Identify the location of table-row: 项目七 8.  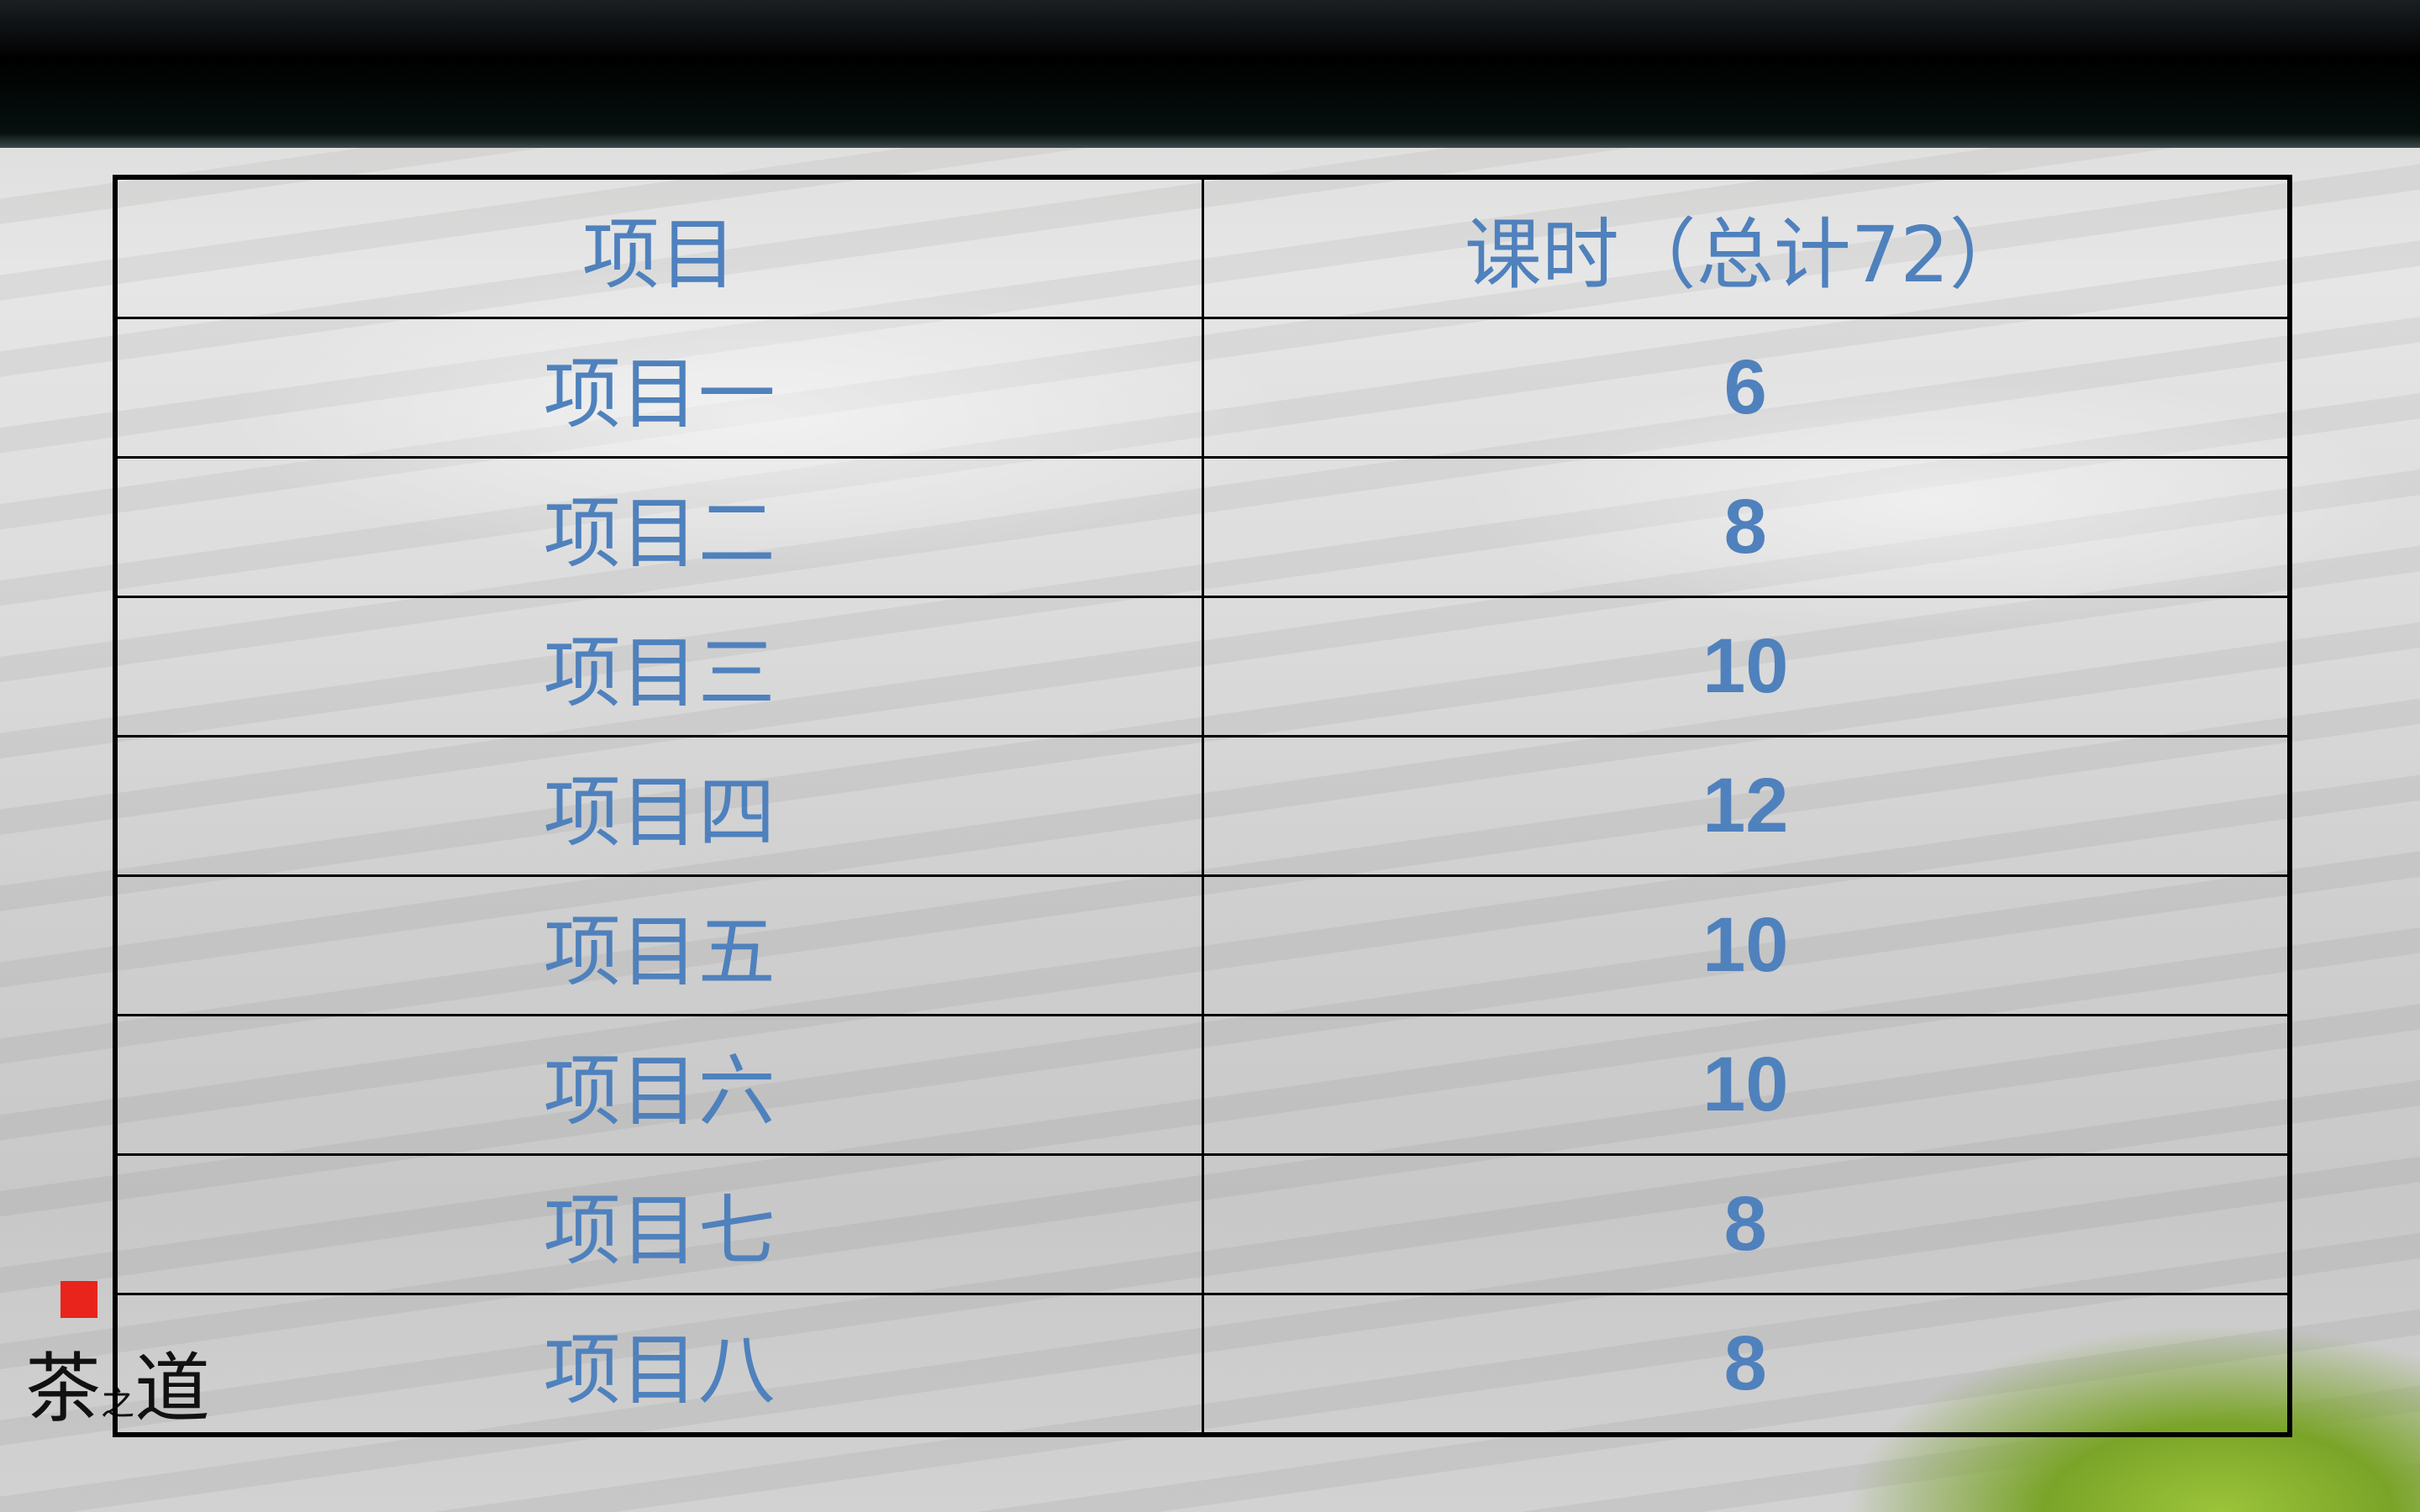
(1202, 1224).